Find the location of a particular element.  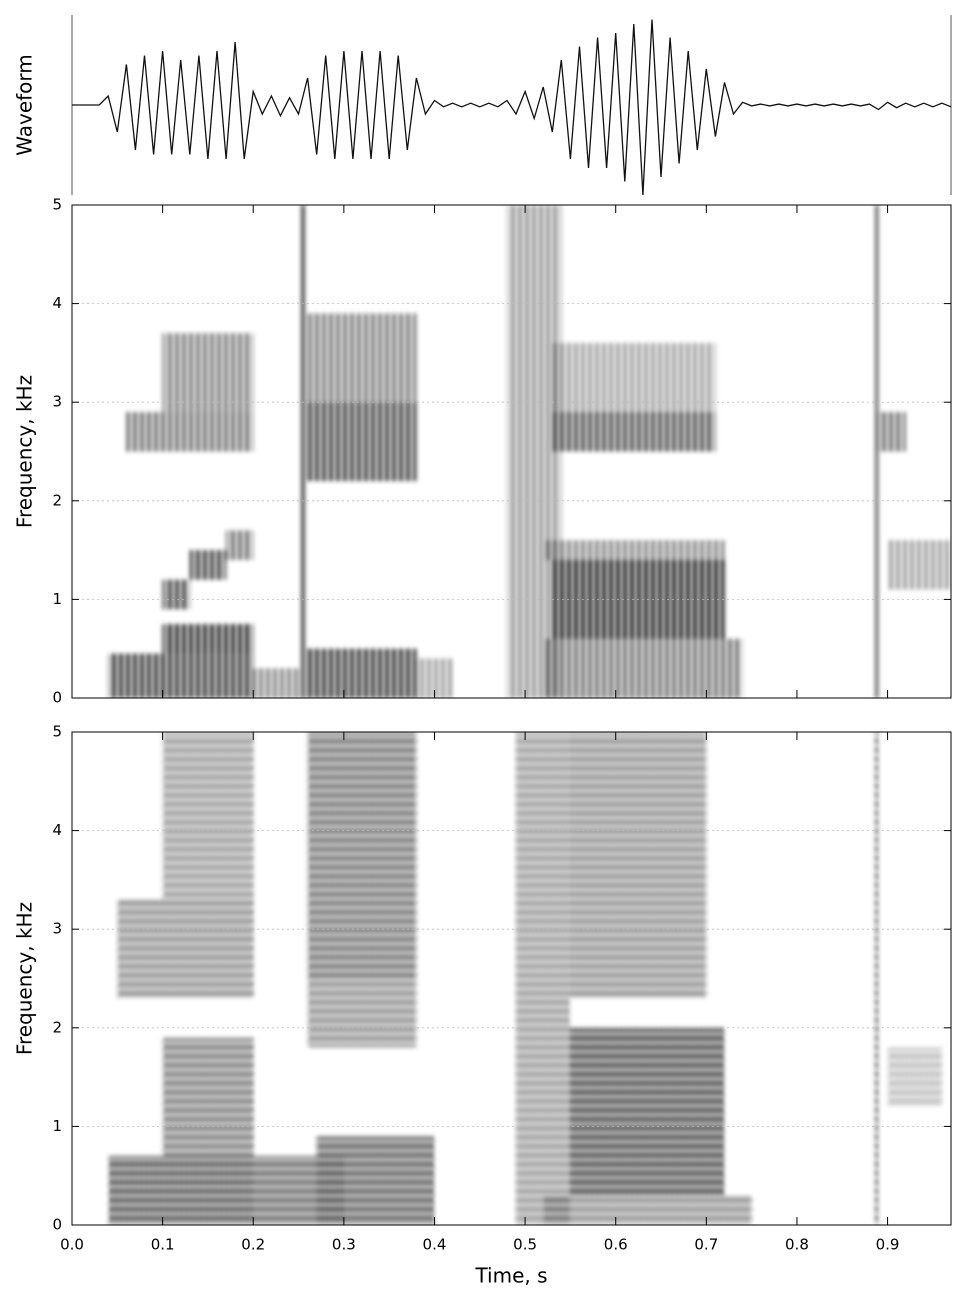

x-tick-label: 0.7 is located at coordinates (706, 1245).